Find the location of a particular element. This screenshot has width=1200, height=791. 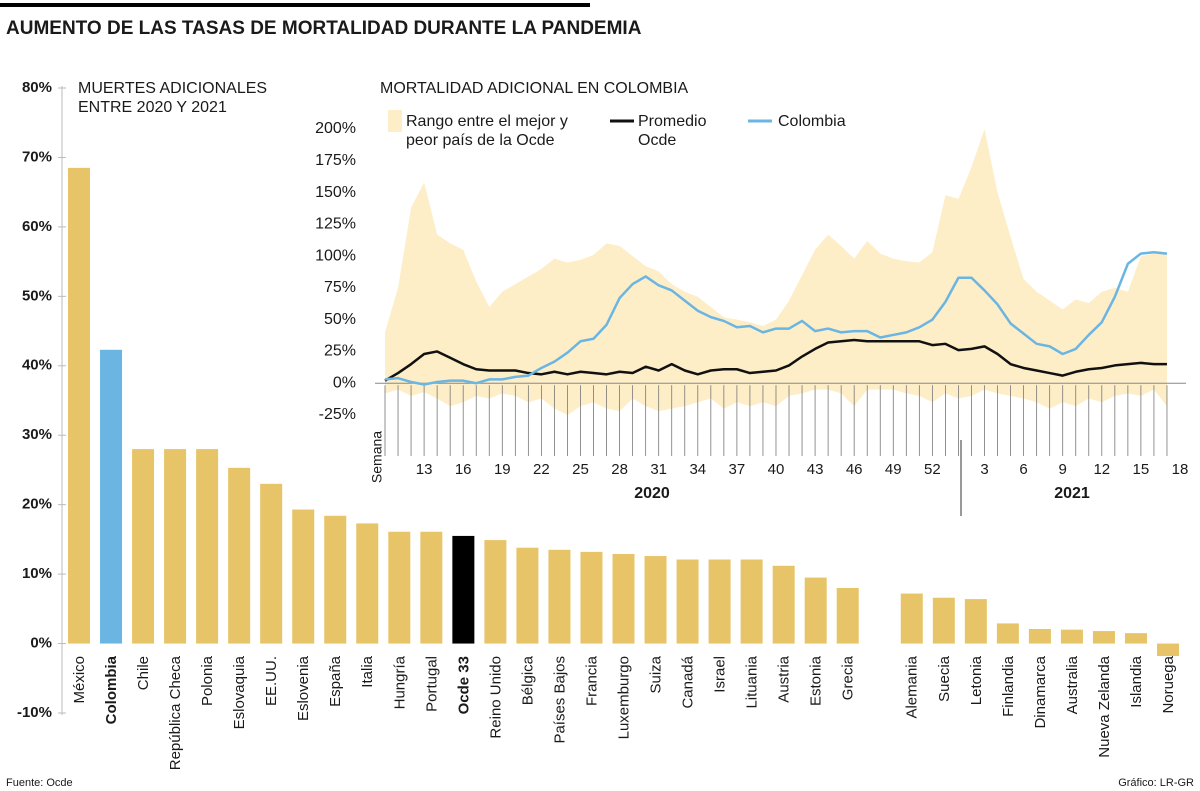

x-tick-label: 49 is located at coordinates (893, 469).